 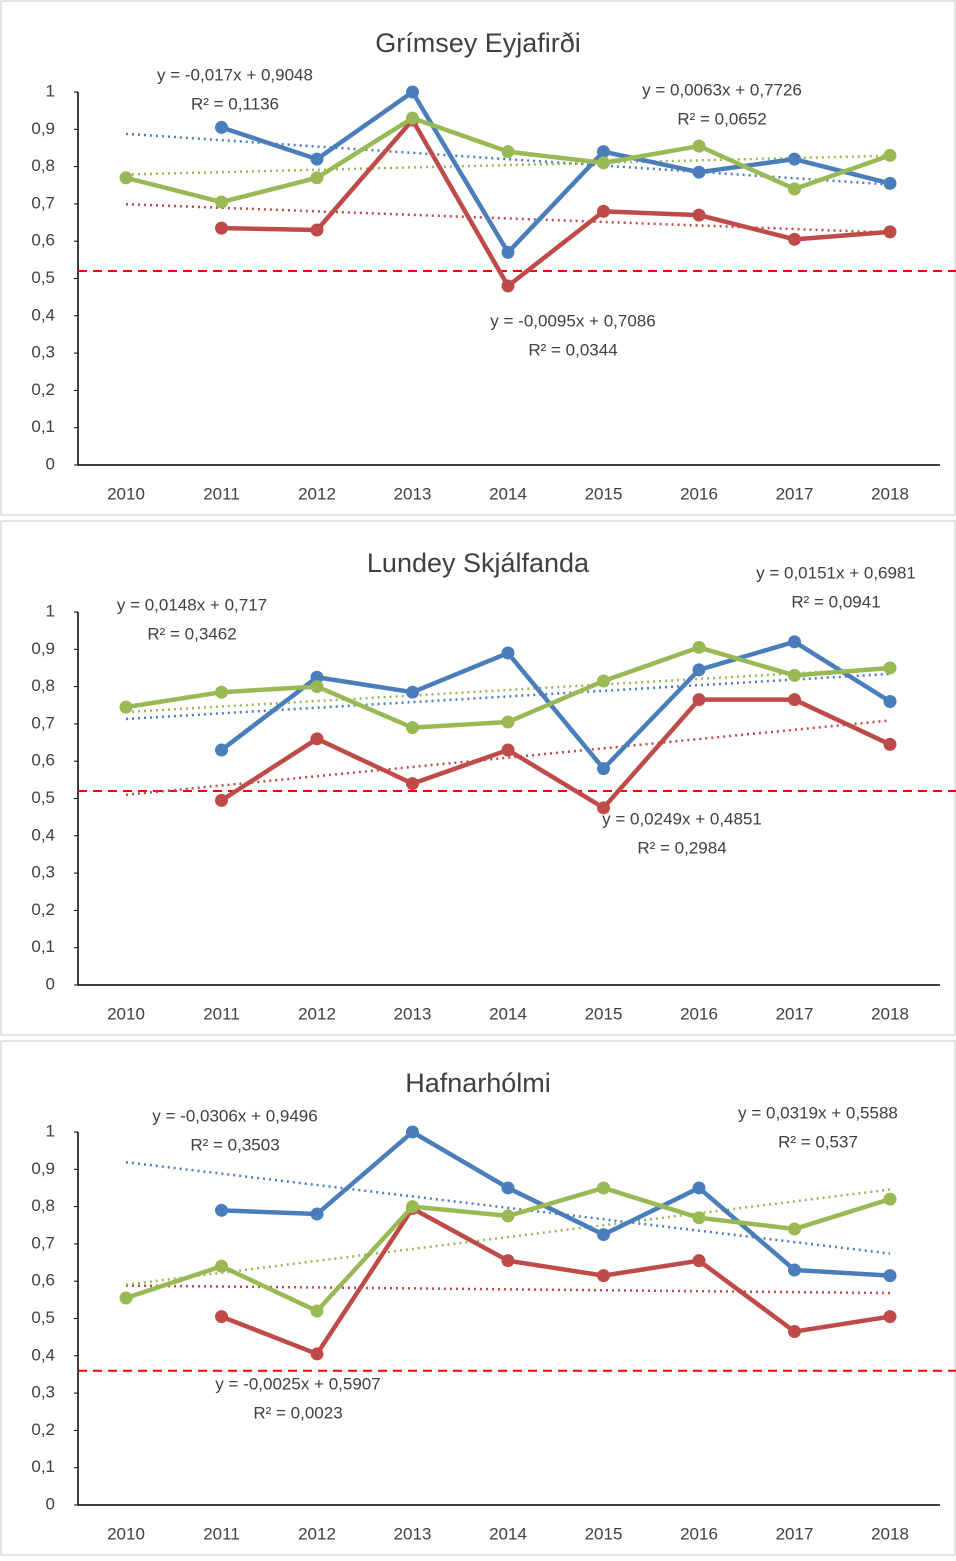 I want to click on trendline-equation: y = -0,0025x + 0,5907, so click(x=297, y=1383).